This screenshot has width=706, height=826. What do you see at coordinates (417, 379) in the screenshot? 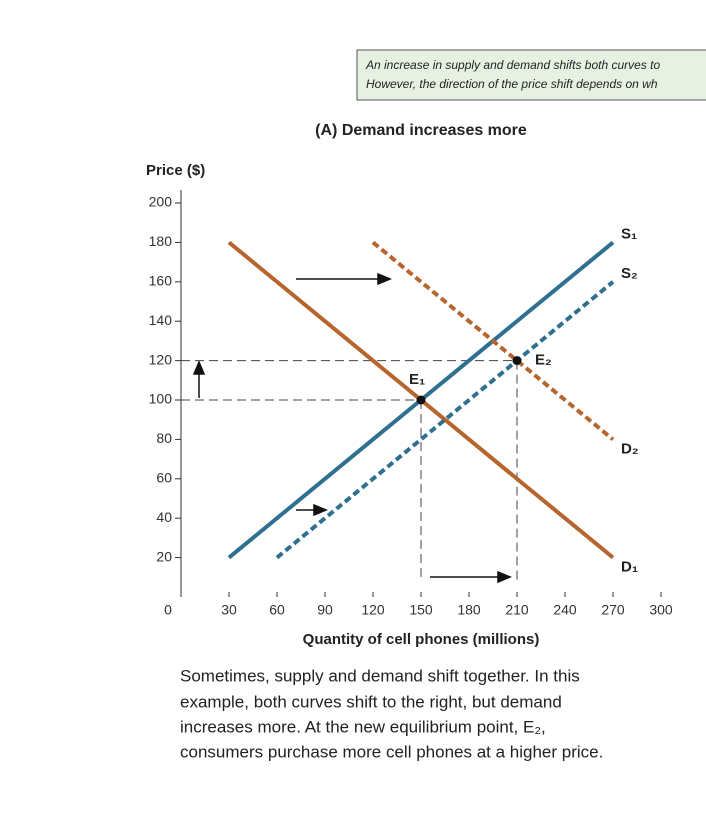
I see `equilibrium-label: E₁` at bounding box center [417, 379].